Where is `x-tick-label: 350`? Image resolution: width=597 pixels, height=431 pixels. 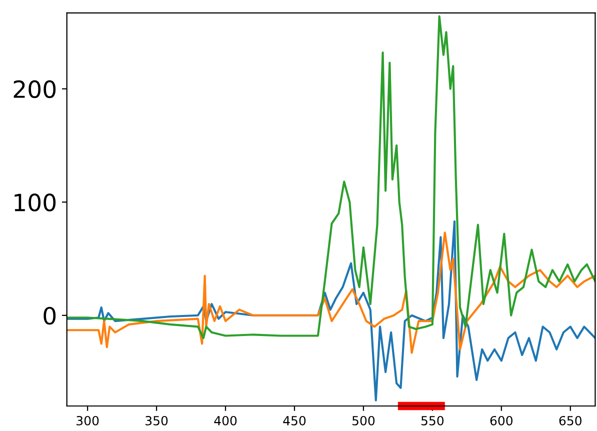 x-tick-label: 350 is located at coordinates (157, 421).